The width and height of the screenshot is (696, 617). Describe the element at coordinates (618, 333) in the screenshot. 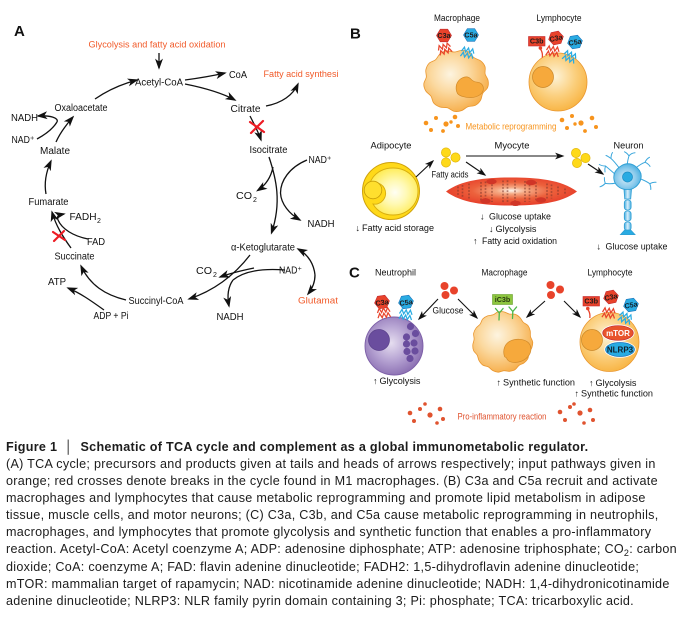

I see `svg-text: mTOR` at that location.